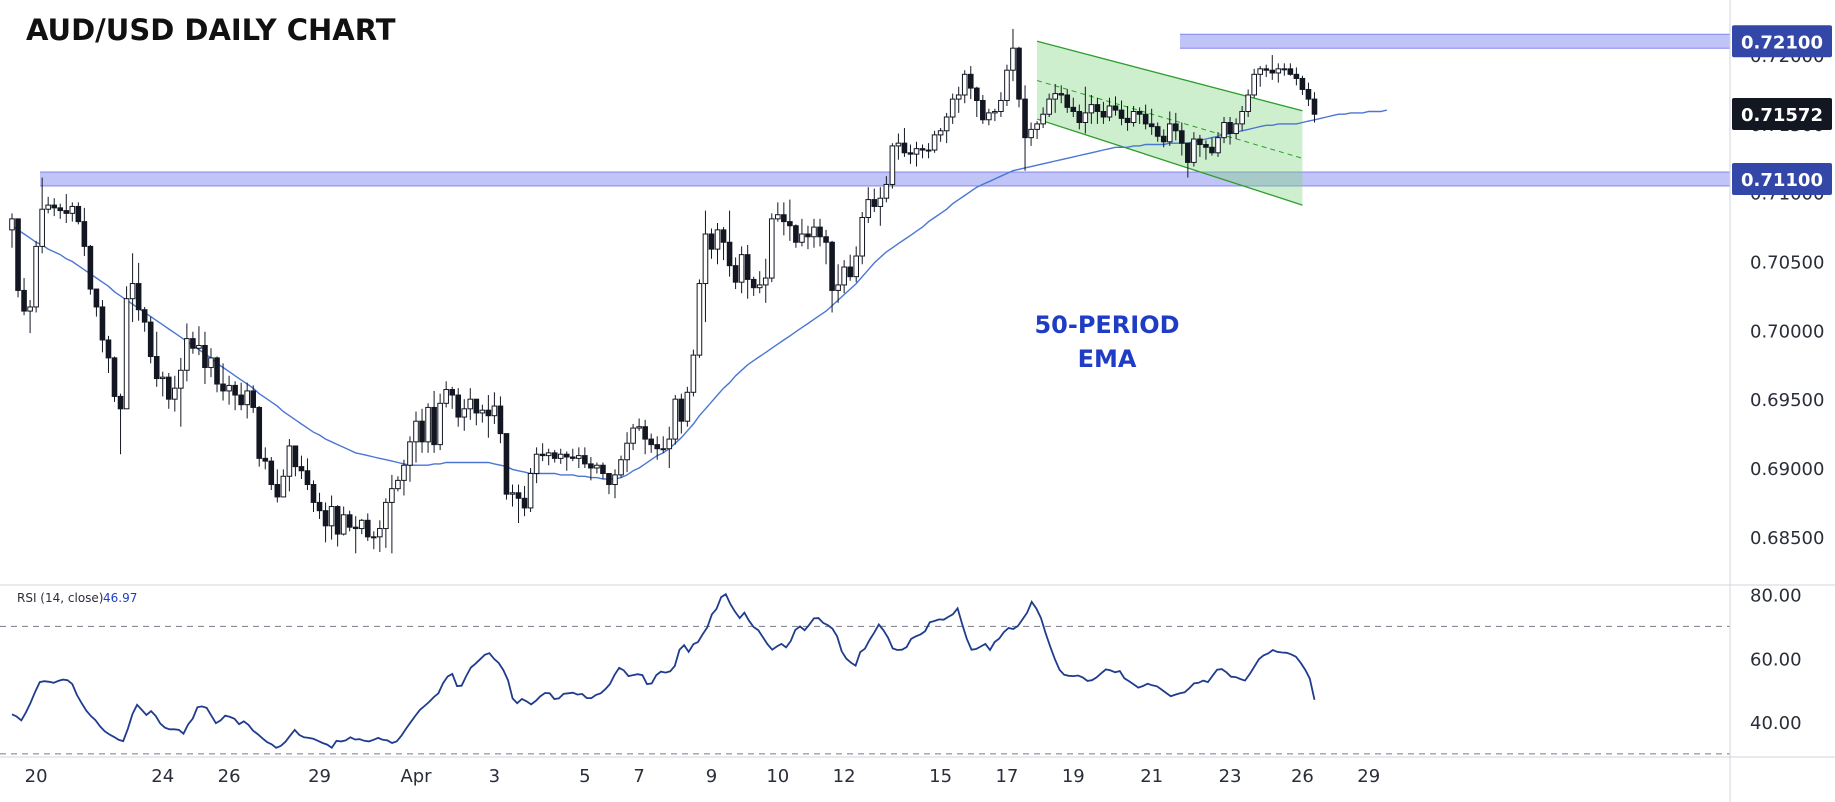 The image size is (1835, 802). What do you see at coordinates (1302, 776) in the screenshot?
I see `date-tick-label: 26` at bounding box center [1302, 776].